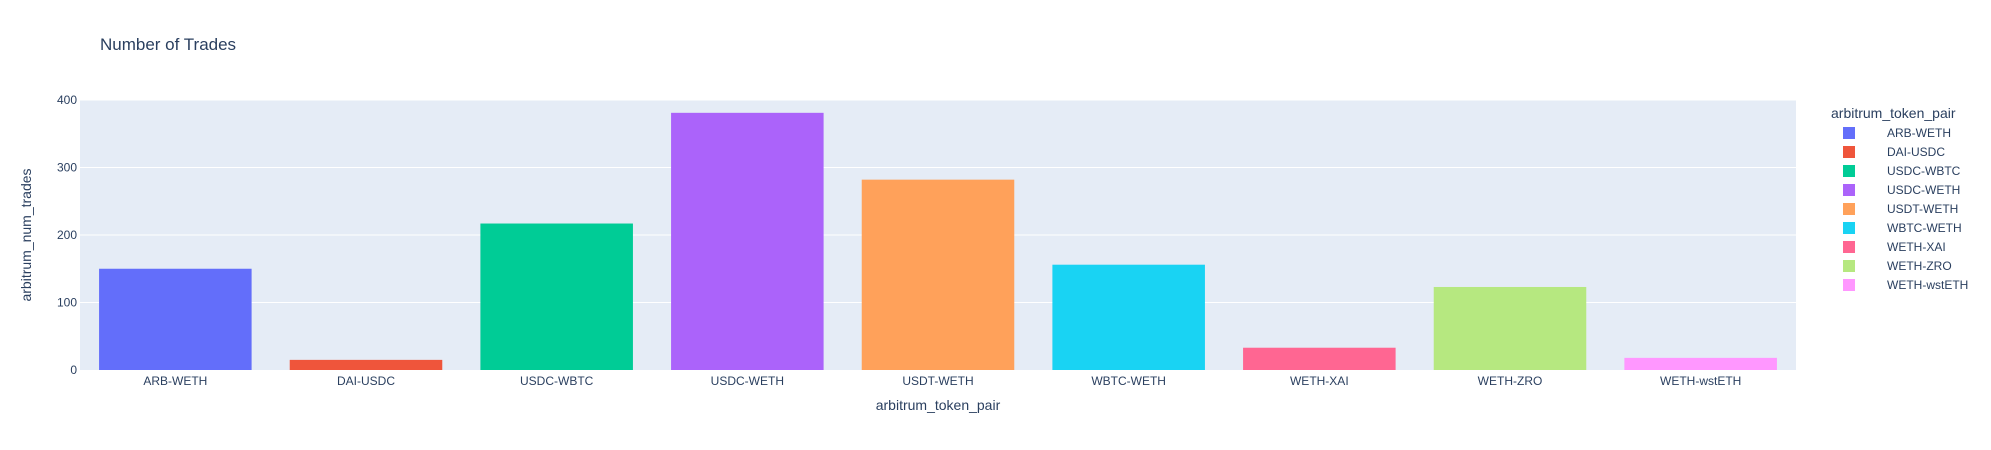 This screenshot has width=1991, height=450. What do you see at coordinates (168, 44) in the screenshot?
I see `chart-title: Number of Trades` at bounding box center [168, 44].